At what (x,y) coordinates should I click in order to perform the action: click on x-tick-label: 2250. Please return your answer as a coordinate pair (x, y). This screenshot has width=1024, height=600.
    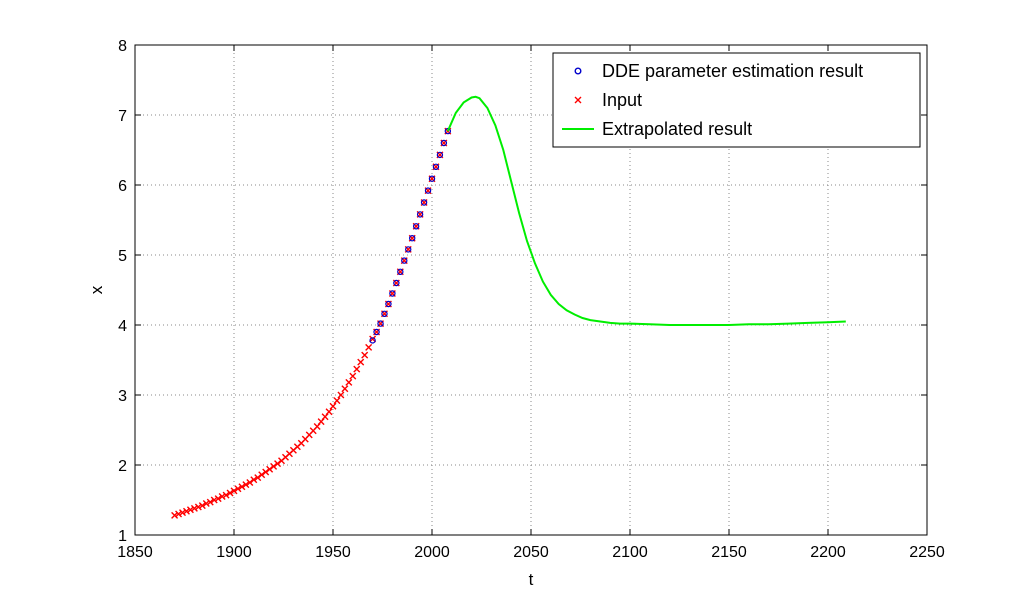
    Looking at the image, I should click on (927, 552).